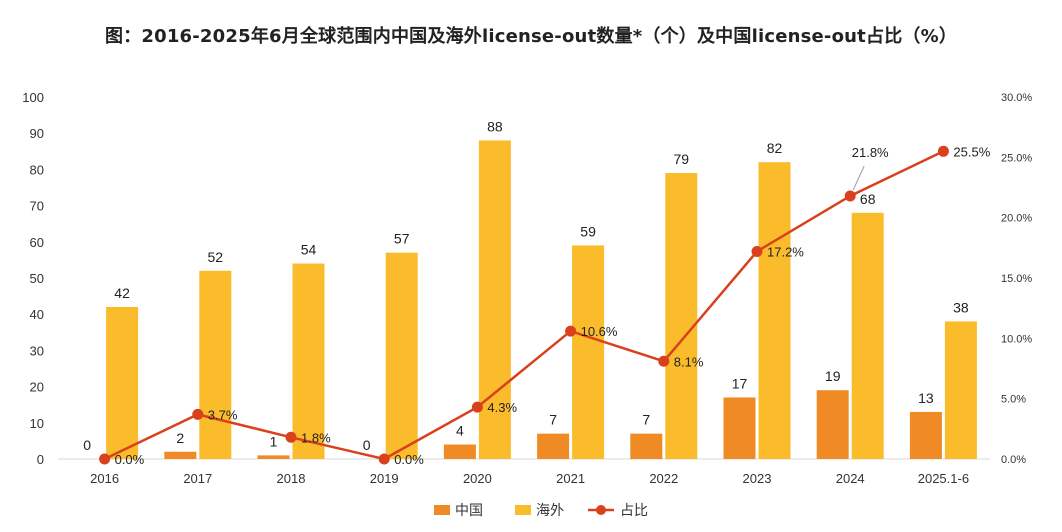 The image size is (1062, 532). What do you see at coordinates (33, 97) in the screenshot?
I see `left-axis-tick-label: 100` at bounding box center [33, 97].